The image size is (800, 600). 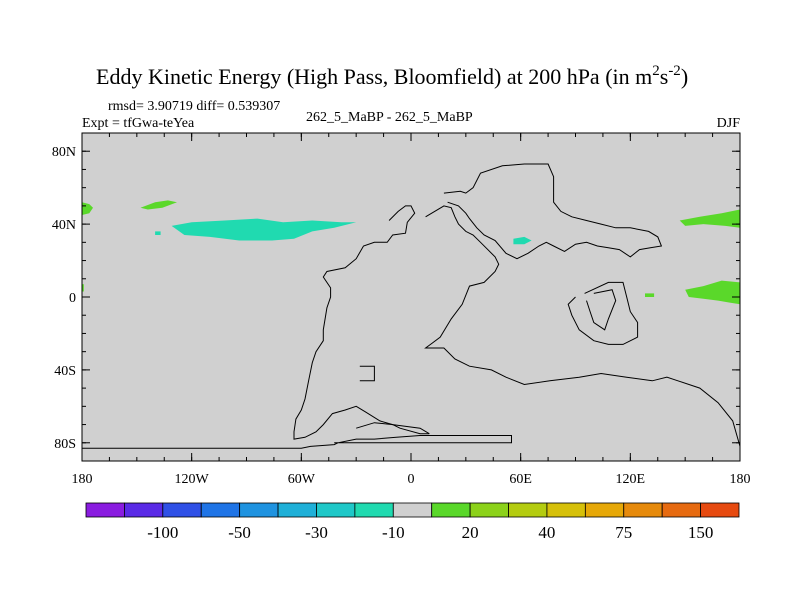 What do you see at coordinates (192, 479) in the screenshot?
I see `x-tick-label: 120W` at bounding box center [192, 479].